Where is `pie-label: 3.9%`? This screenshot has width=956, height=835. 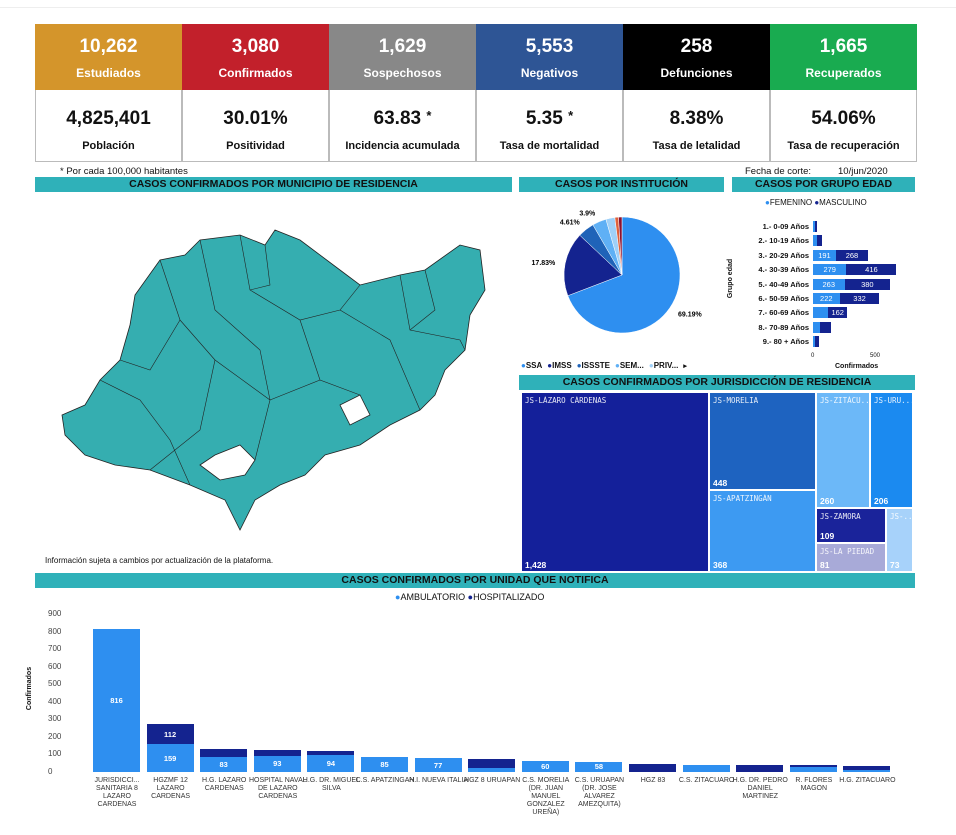 pie-label: 3.9% is located at coordinates (587, 213).